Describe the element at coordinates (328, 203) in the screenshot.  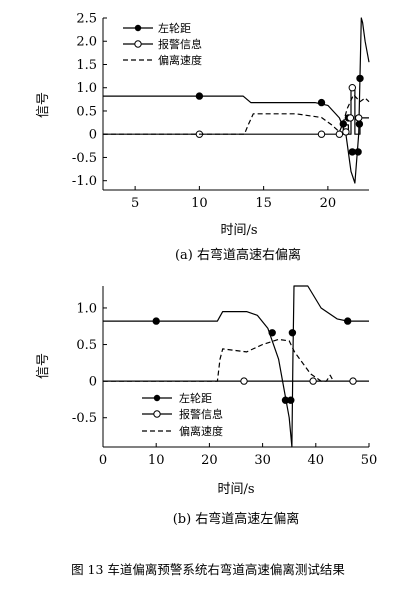
I see `x-tick-label-a-3: 20` at that location.